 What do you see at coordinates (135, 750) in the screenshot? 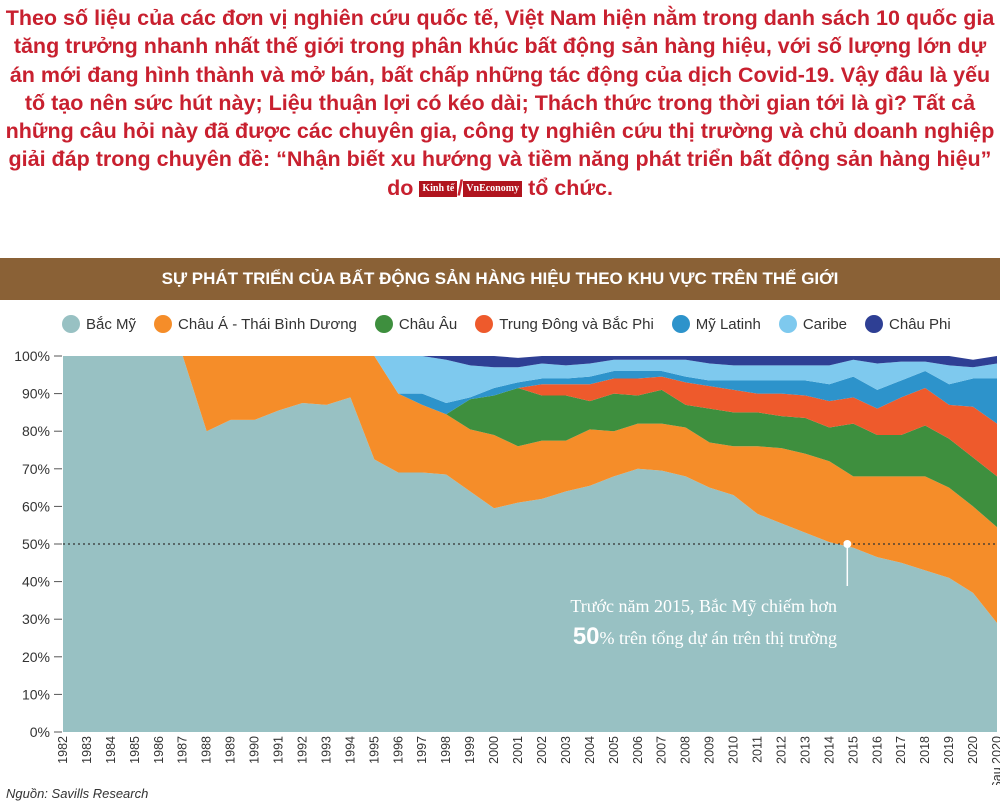
I see `x-tick-label: 1985` at bounding box center [135, 750].